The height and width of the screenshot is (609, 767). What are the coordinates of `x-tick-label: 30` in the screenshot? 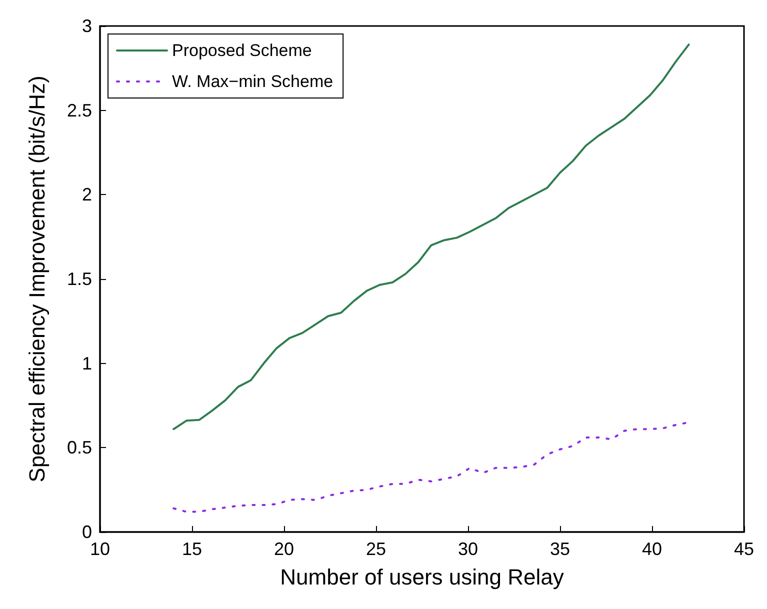 It's located at (468, 549).